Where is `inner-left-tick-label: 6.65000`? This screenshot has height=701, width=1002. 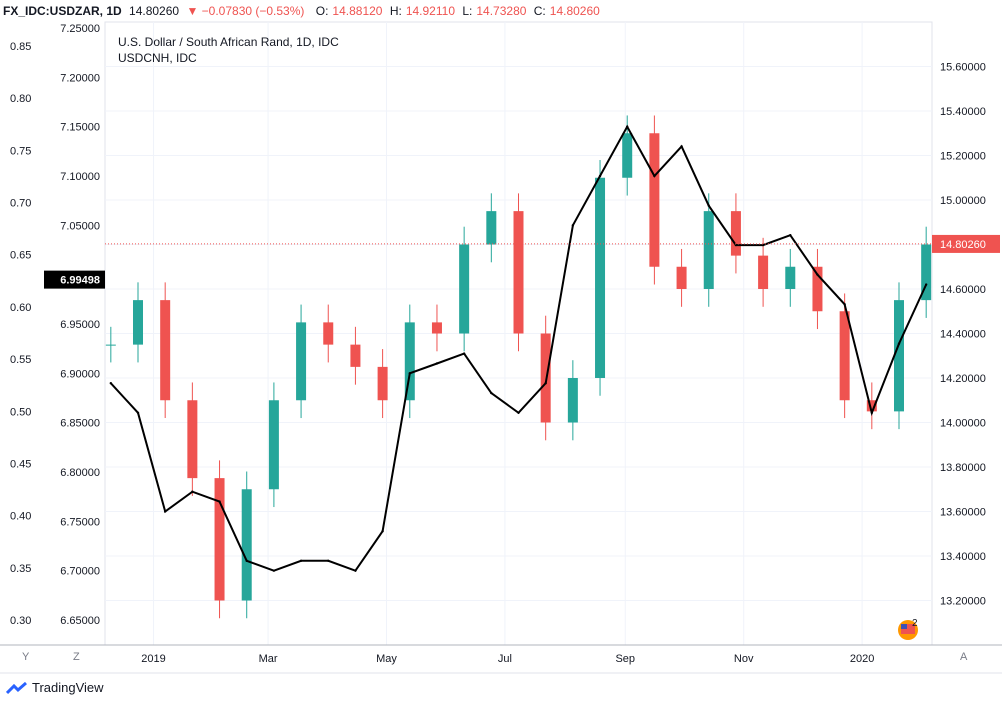 inner-left-tick-label: 6.65000 is located at coordinates (80, 621).